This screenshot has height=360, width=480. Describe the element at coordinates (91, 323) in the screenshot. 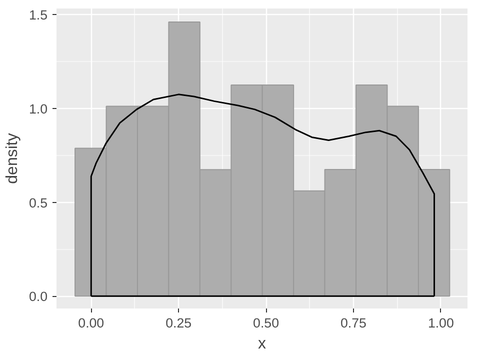

I see `x-tick-label: 0.00` at that location.